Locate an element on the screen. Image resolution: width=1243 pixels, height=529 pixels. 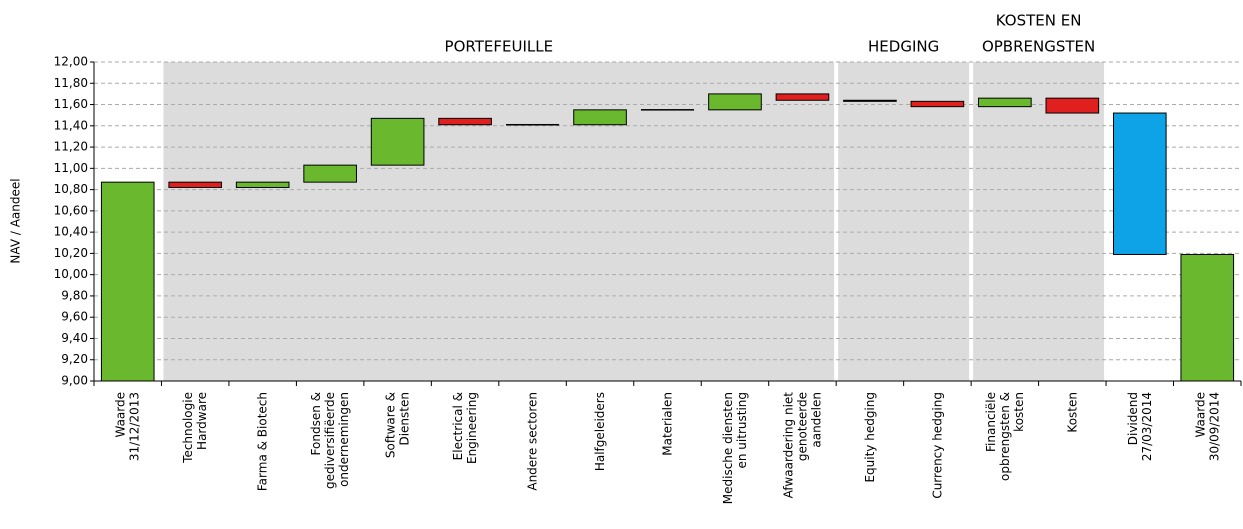
y-tick-label: 9,60 is located at coordinates (74, 317).